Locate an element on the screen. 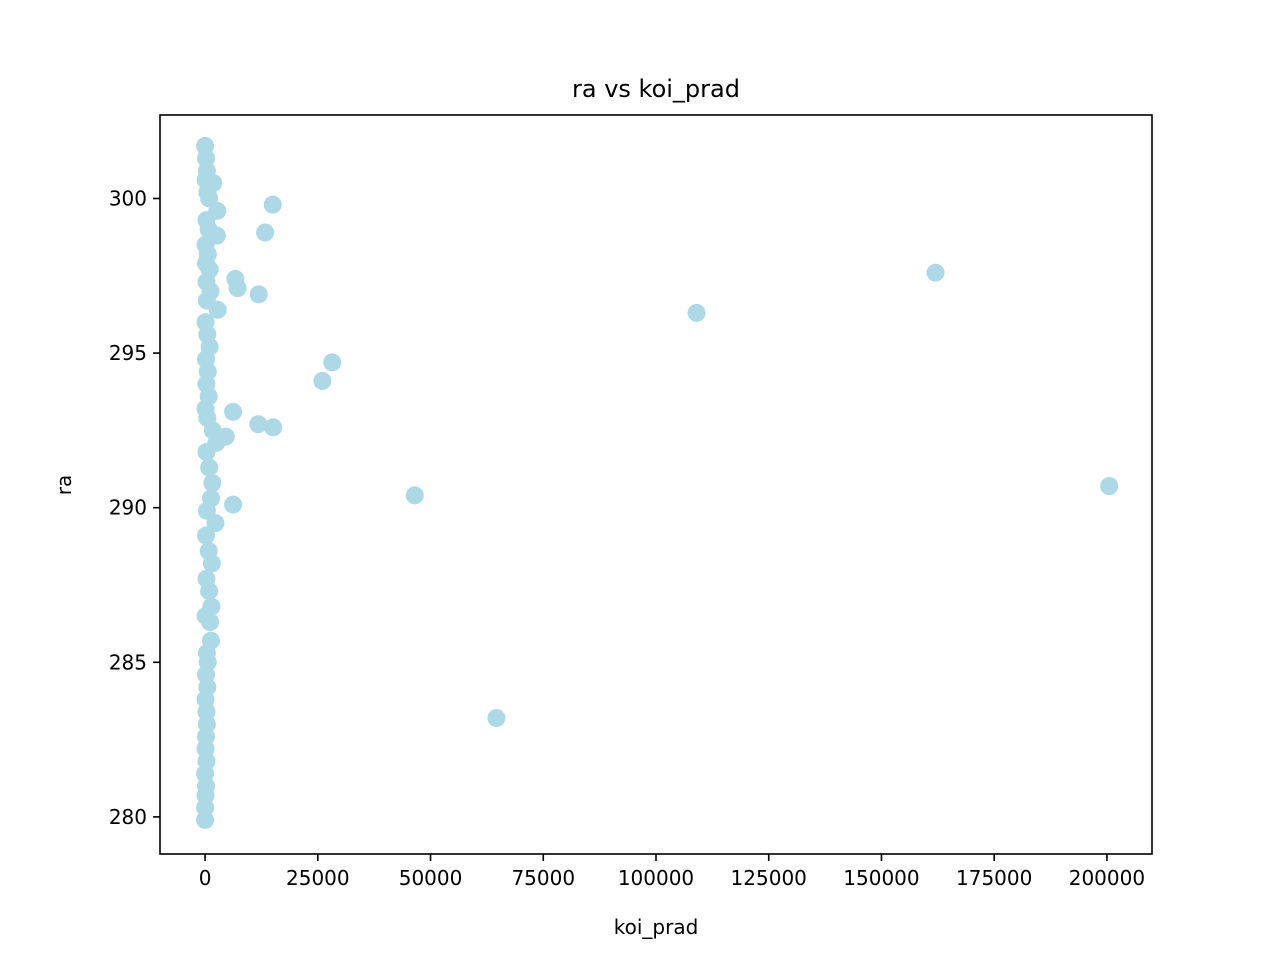 This screenshot has width=1280, height=960. x-tick-label: 175000 is located at coordinates (994, 878).